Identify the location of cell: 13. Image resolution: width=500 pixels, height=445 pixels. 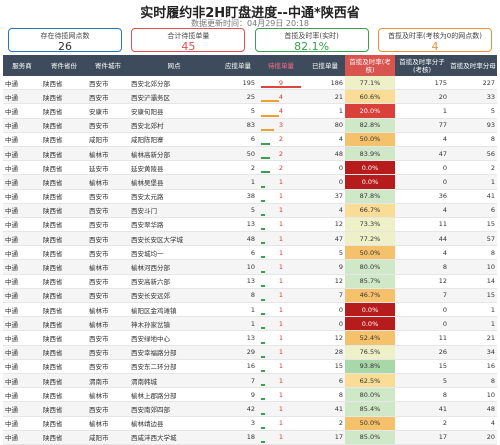
(238, 225).